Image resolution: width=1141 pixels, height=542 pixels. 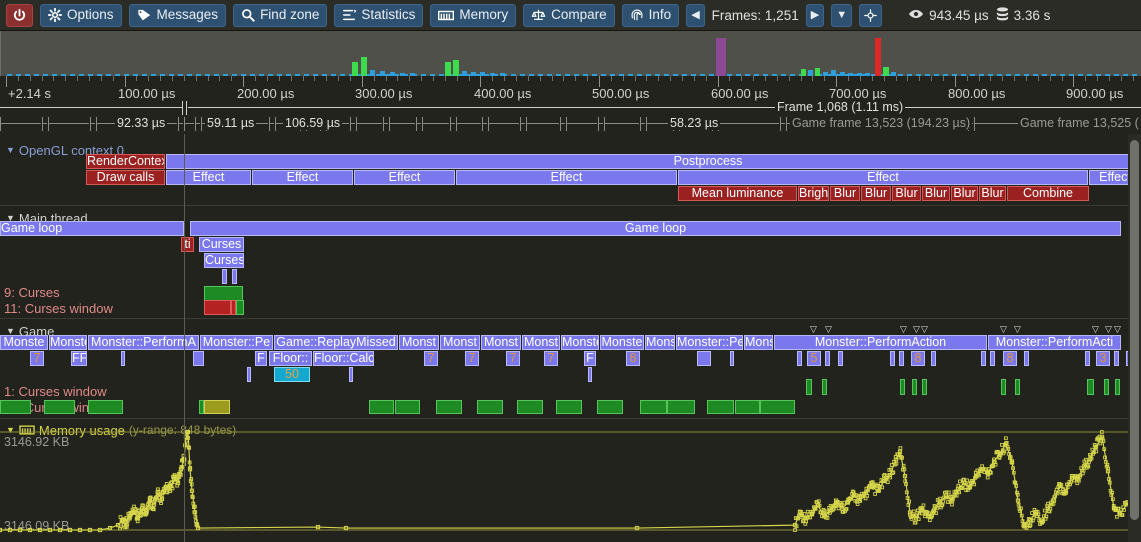 What do you see at coordinates (292, 374) in the screenshot?
I see `timeline-zone: 50` at bounding box center [292, 374].